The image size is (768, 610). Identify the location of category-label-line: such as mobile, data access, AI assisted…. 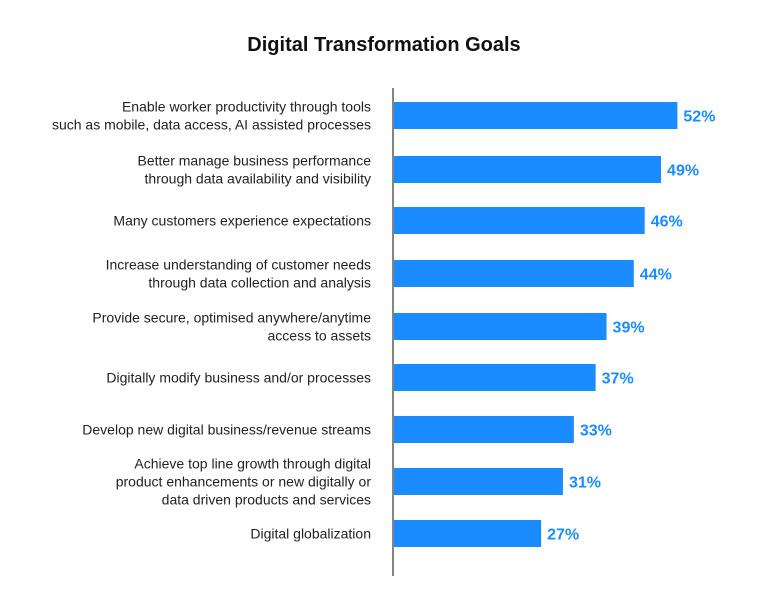
(211, 125).